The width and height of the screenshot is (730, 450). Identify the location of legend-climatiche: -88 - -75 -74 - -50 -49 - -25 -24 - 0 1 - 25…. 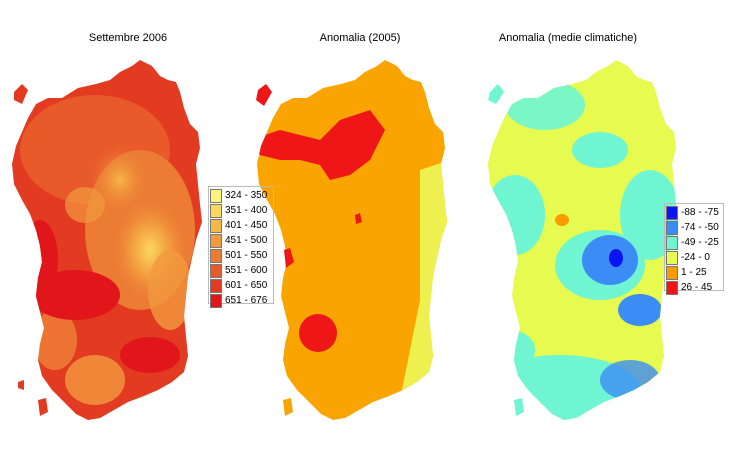
(692, 250).